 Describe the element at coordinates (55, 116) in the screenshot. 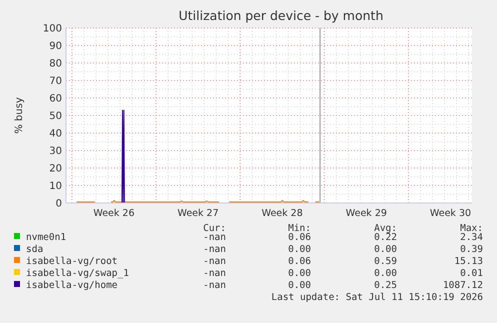

I see `y-tick-label: 50` at that location.